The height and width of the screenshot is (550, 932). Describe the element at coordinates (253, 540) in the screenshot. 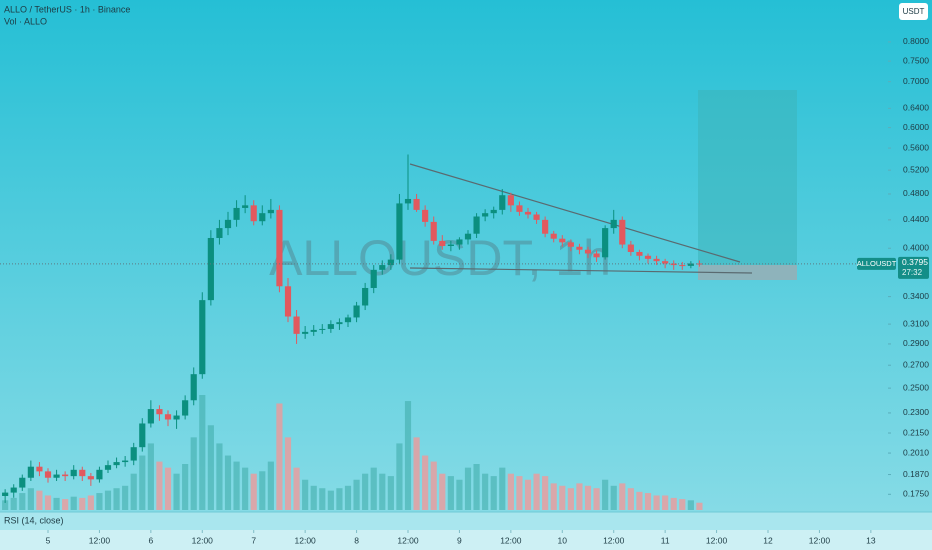

I see `x-tick-label: 7` at that location.